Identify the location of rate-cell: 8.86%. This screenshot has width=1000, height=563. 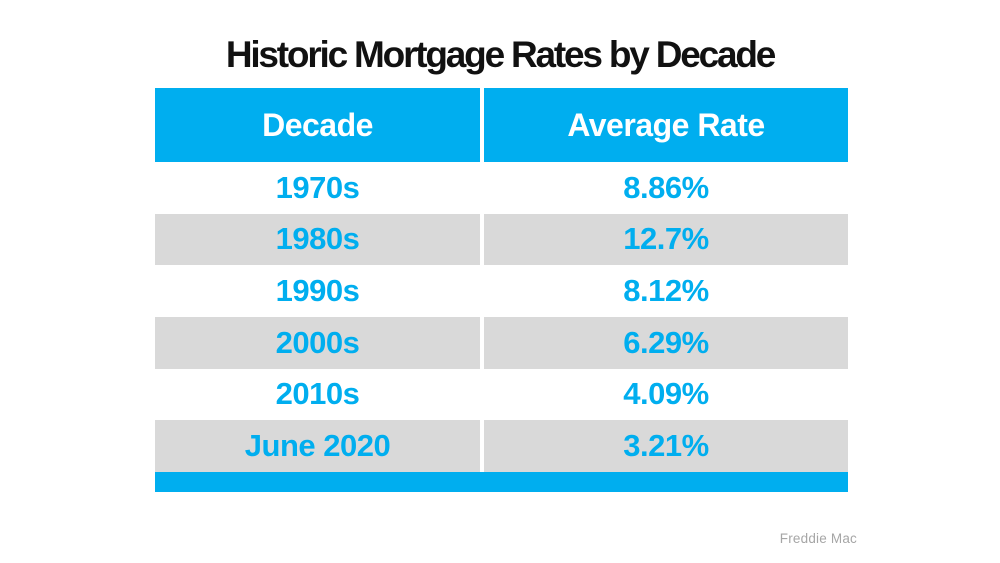
(666, 187).